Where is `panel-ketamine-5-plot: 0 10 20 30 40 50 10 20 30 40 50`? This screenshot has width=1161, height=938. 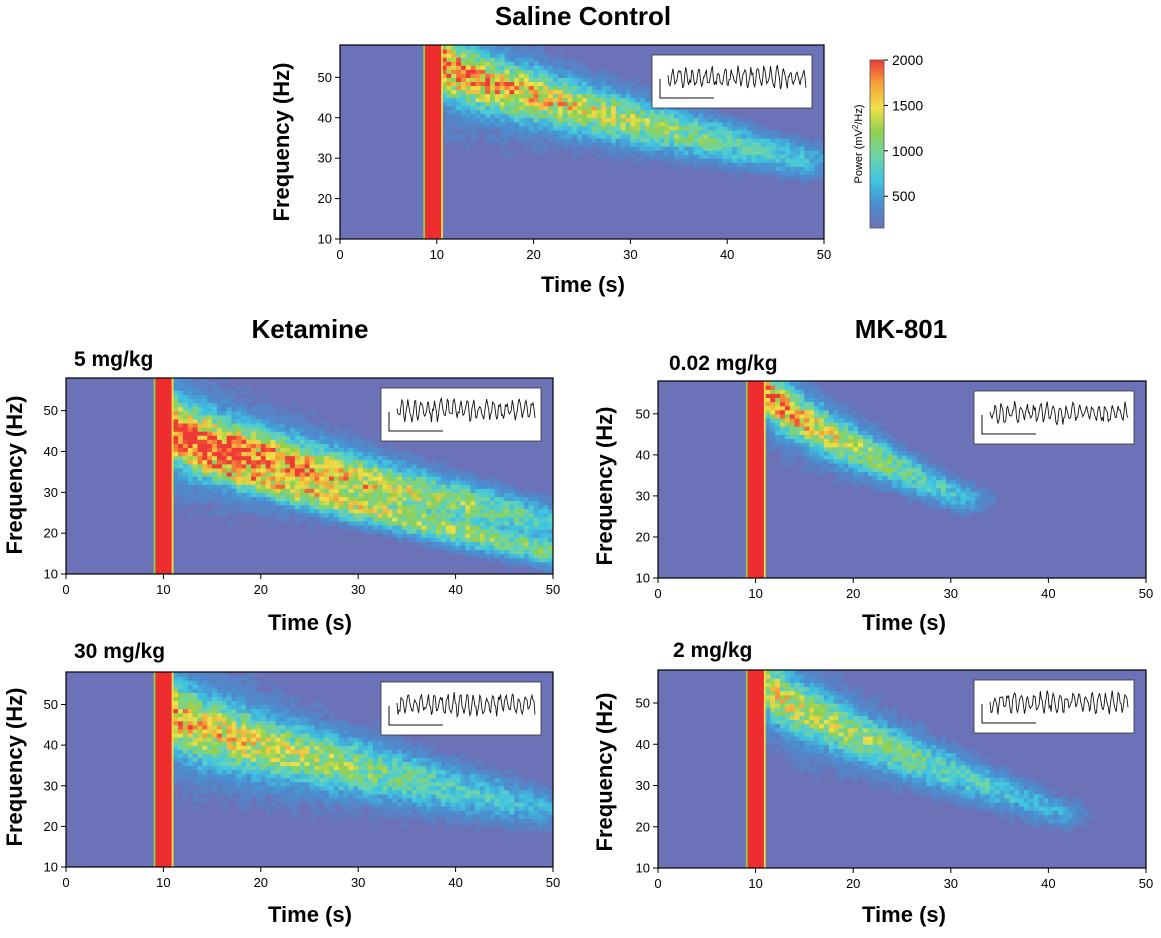
panel-ketamine-5-plot: 0 10 20 30 40 50 10 20 30 40 50 is located at coordinates (302, 487).